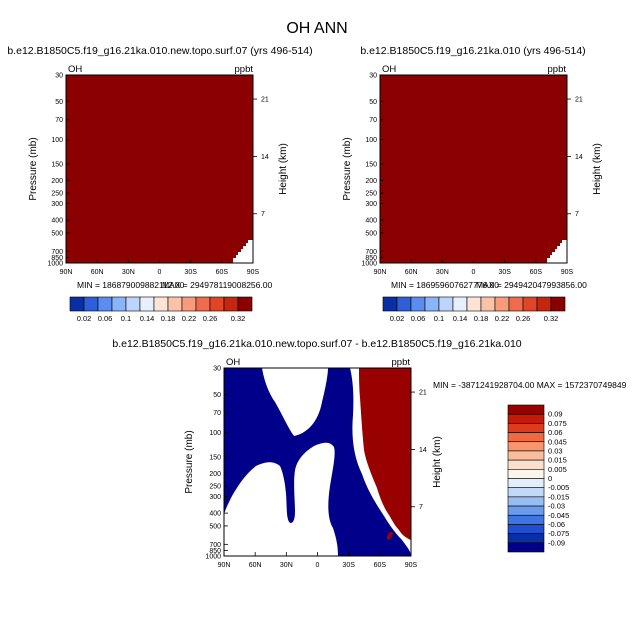 Image resolution: width=635 pixels, height=635 pixels. What do you see at coordinates (159, 169) in the screenshot?
I see `panel-1-field-fill` at bounding box center [159, 169].